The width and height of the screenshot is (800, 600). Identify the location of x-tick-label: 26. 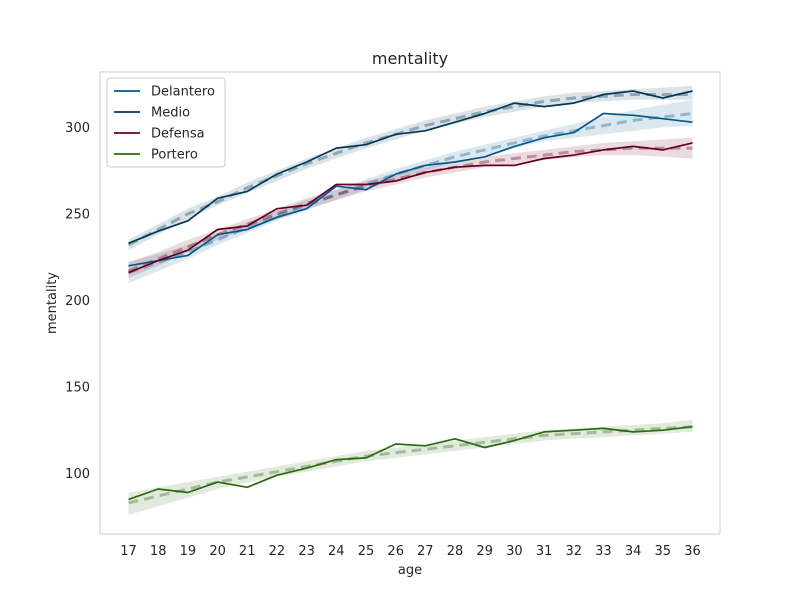
(395, 551).